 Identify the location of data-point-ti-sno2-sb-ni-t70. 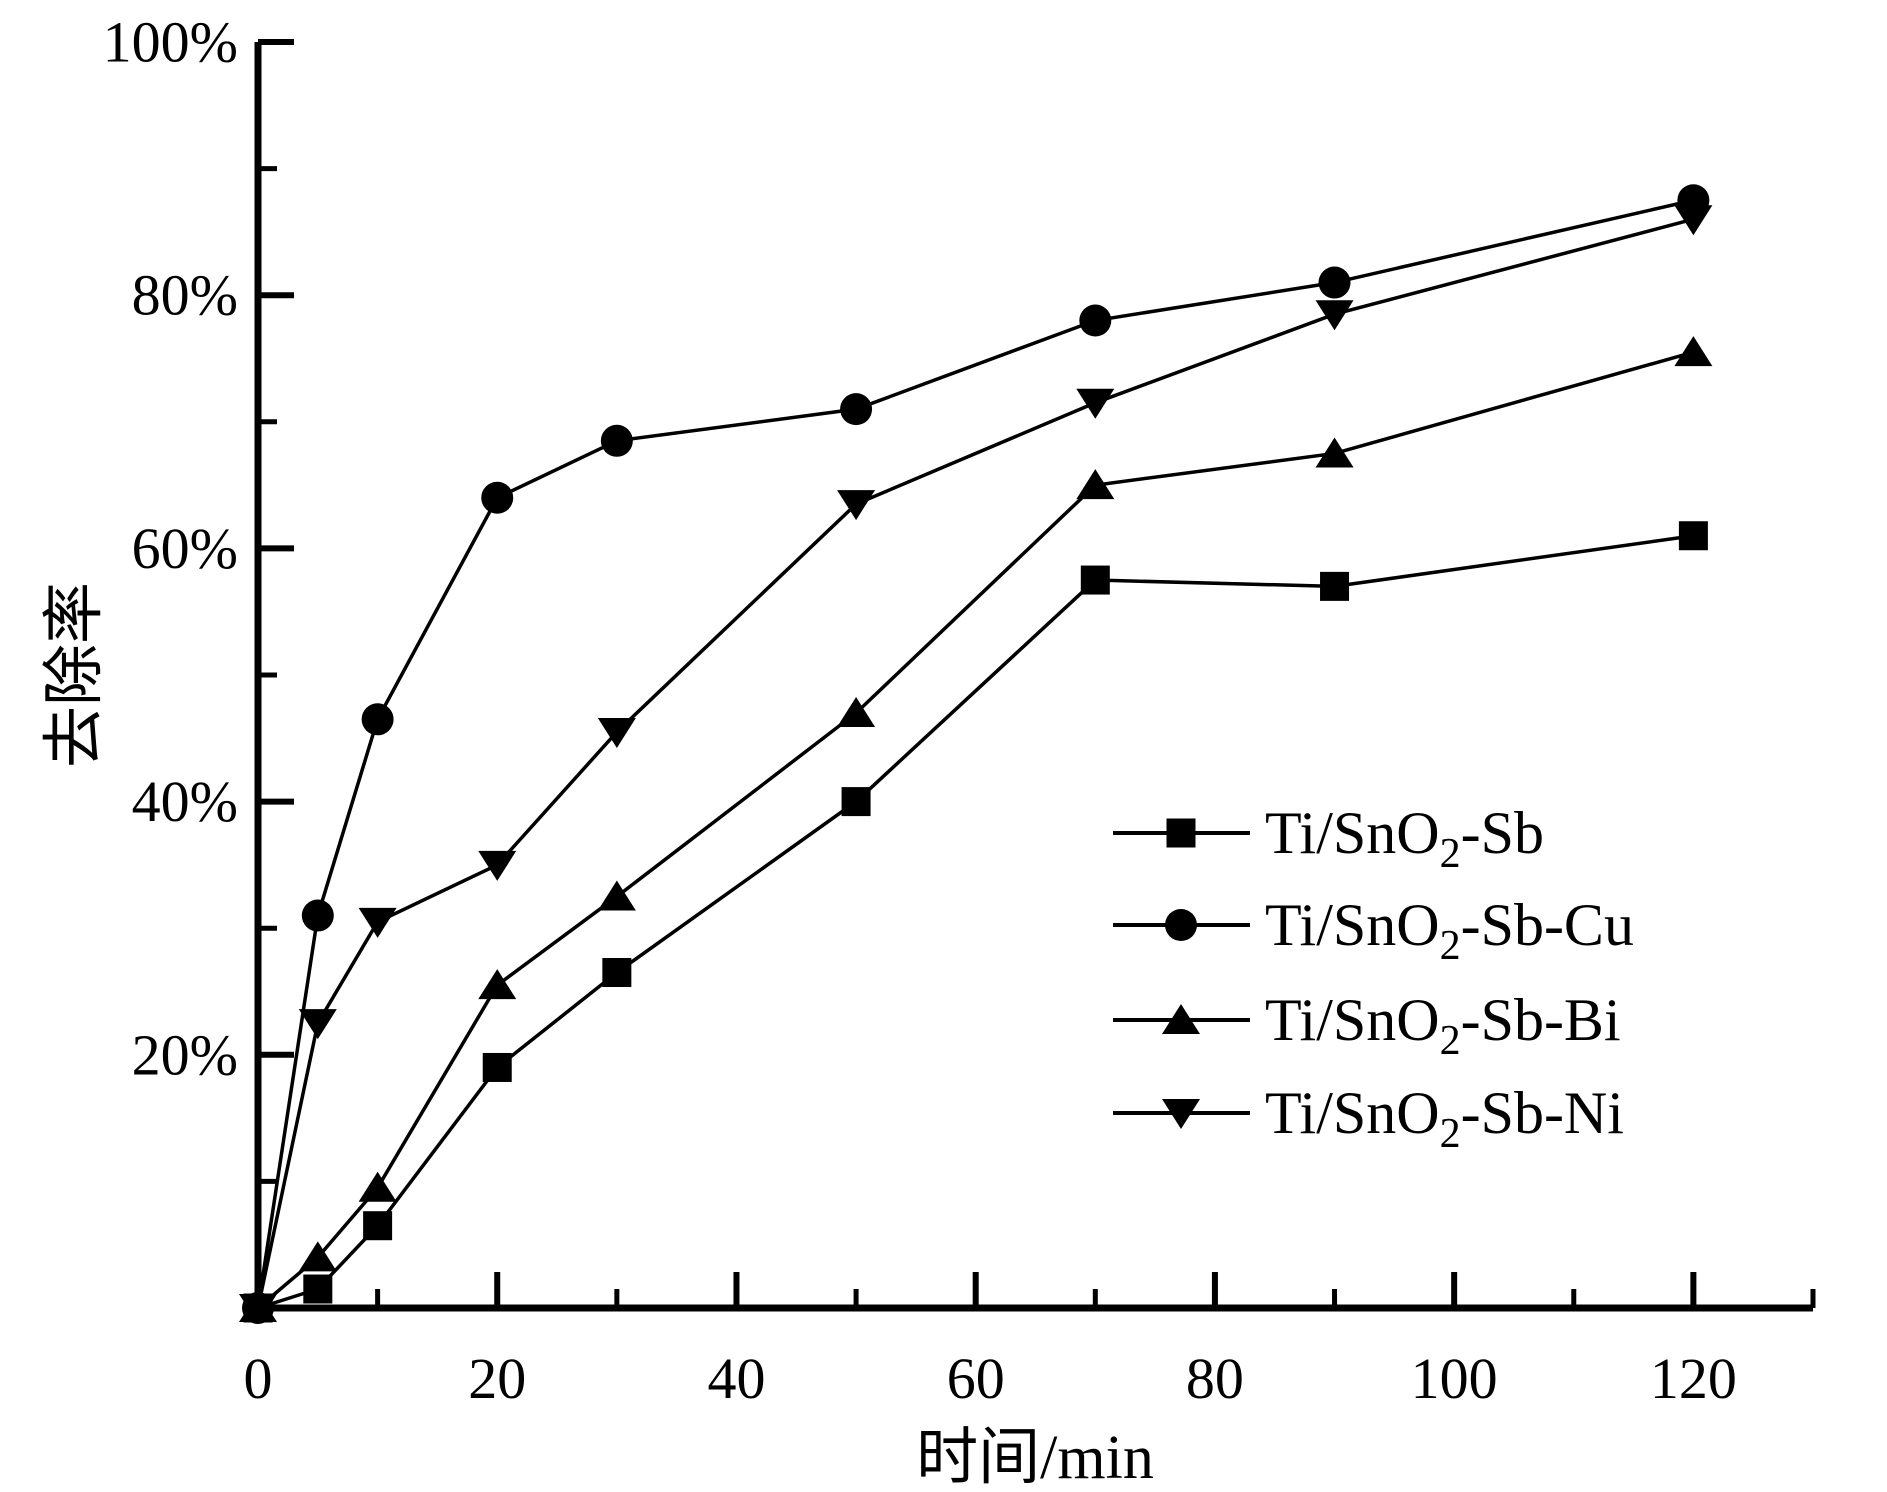
(1095, 403).